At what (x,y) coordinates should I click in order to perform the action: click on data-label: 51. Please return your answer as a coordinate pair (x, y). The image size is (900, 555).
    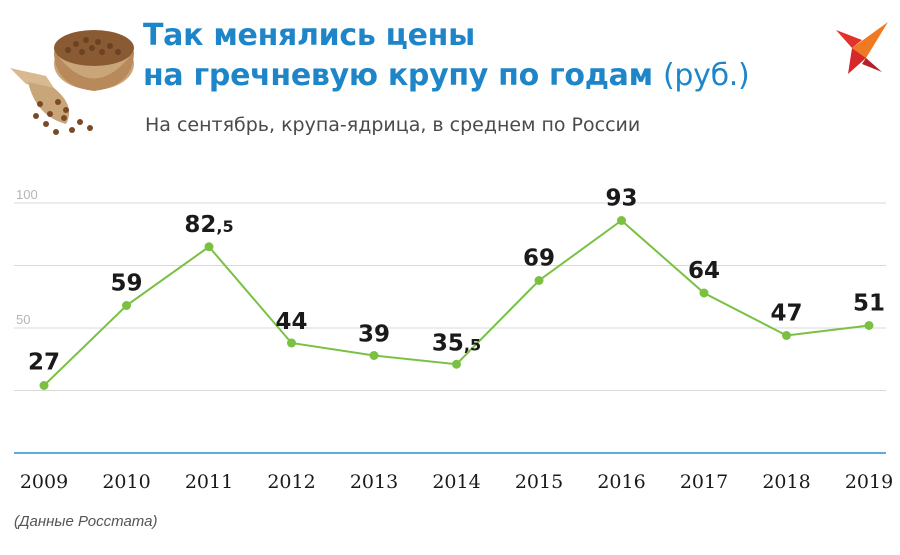
    Looking at the image, I should click on (869, 304).